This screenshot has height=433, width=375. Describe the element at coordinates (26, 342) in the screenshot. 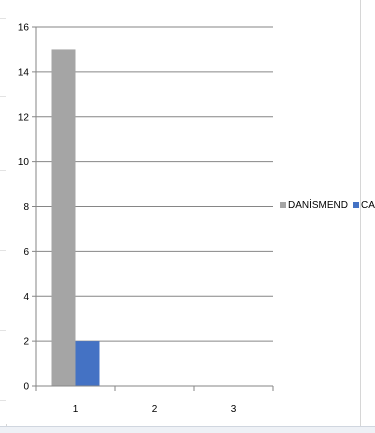

I see `y-tick-label: 2` at that location.